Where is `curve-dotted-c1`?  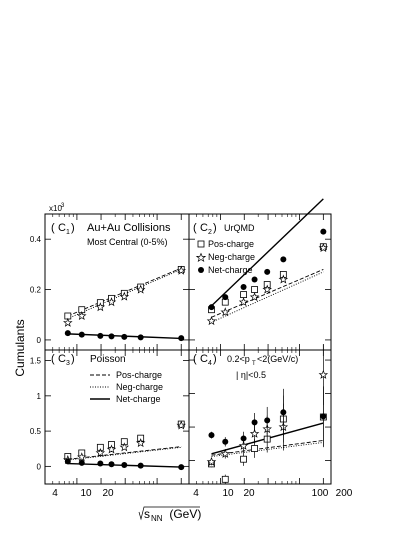 curve-dotted-c1 is located at coordinates (124, 293).